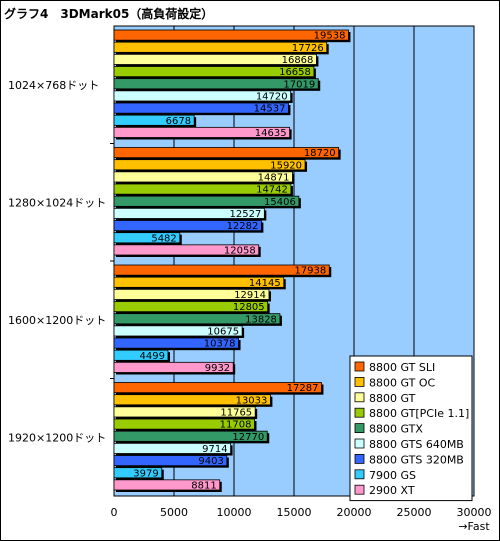 The height and width of the screenshot is (541, 500). What do you see at coordinates (299, 84) in the screenshot?
I see `value-label-0-4: 17019` at bounding box center [299, 84].